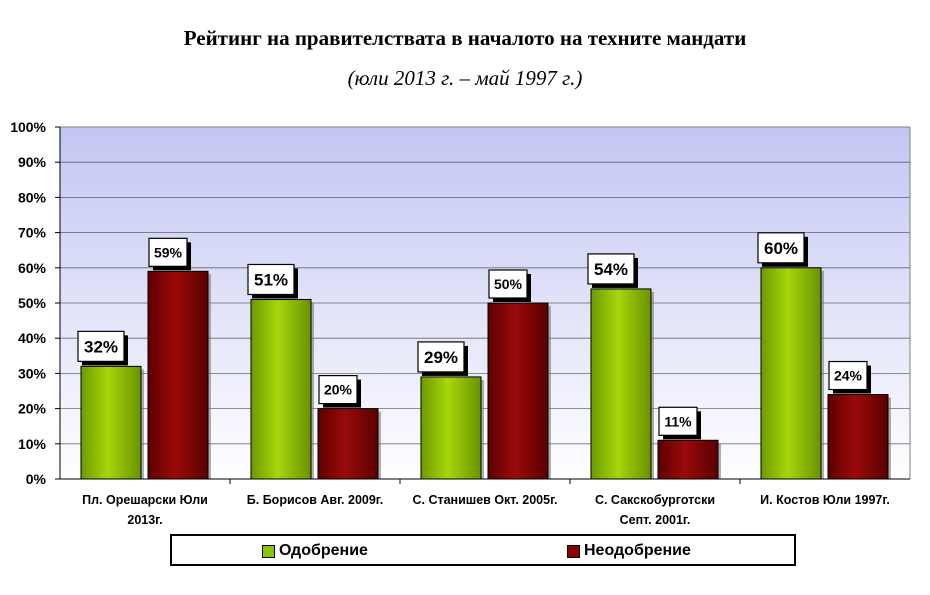  Describe the element at coordinates (36, 479) in the screenshot. I see `y-tick-label: 0%` at that location.